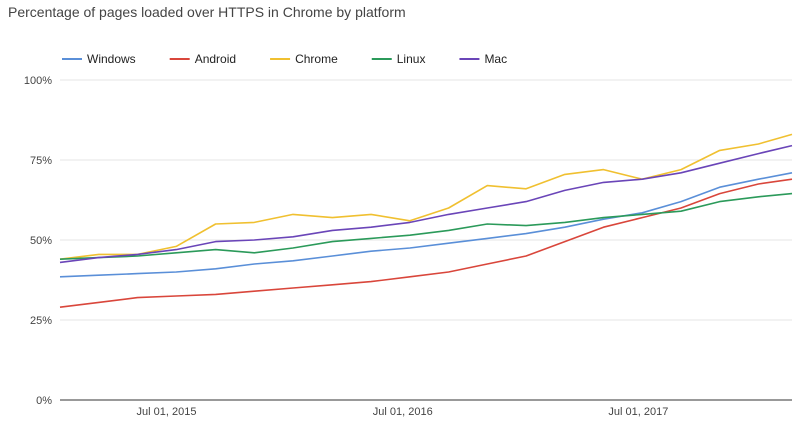 The width and height of the screenshot is (800, 429). I want to click on x-tick-label: Jul 01, 2016, so click(403, 412).